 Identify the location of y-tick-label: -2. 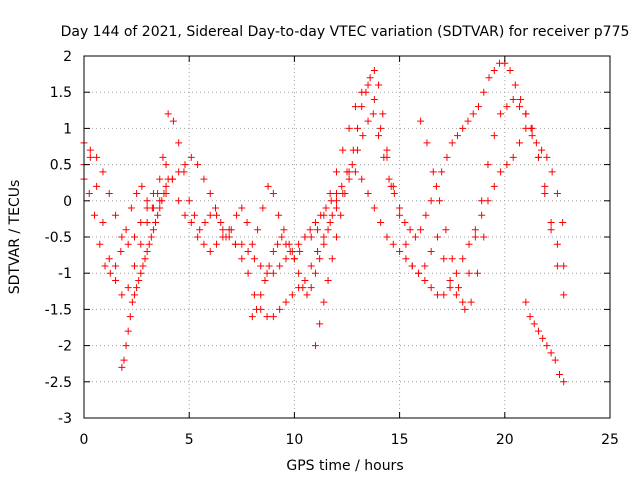
(65, 347).